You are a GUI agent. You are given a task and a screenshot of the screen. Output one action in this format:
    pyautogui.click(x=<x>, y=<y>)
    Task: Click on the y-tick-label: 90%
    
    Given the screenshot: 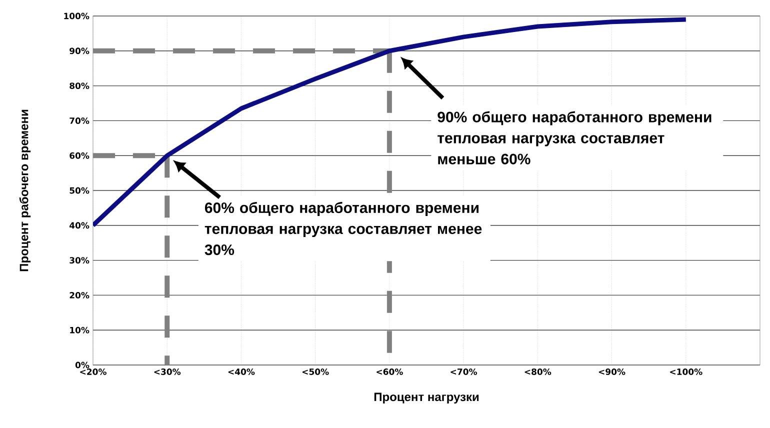 What is the action you would take?
    pyautogui.click(x=80, y=51)
    